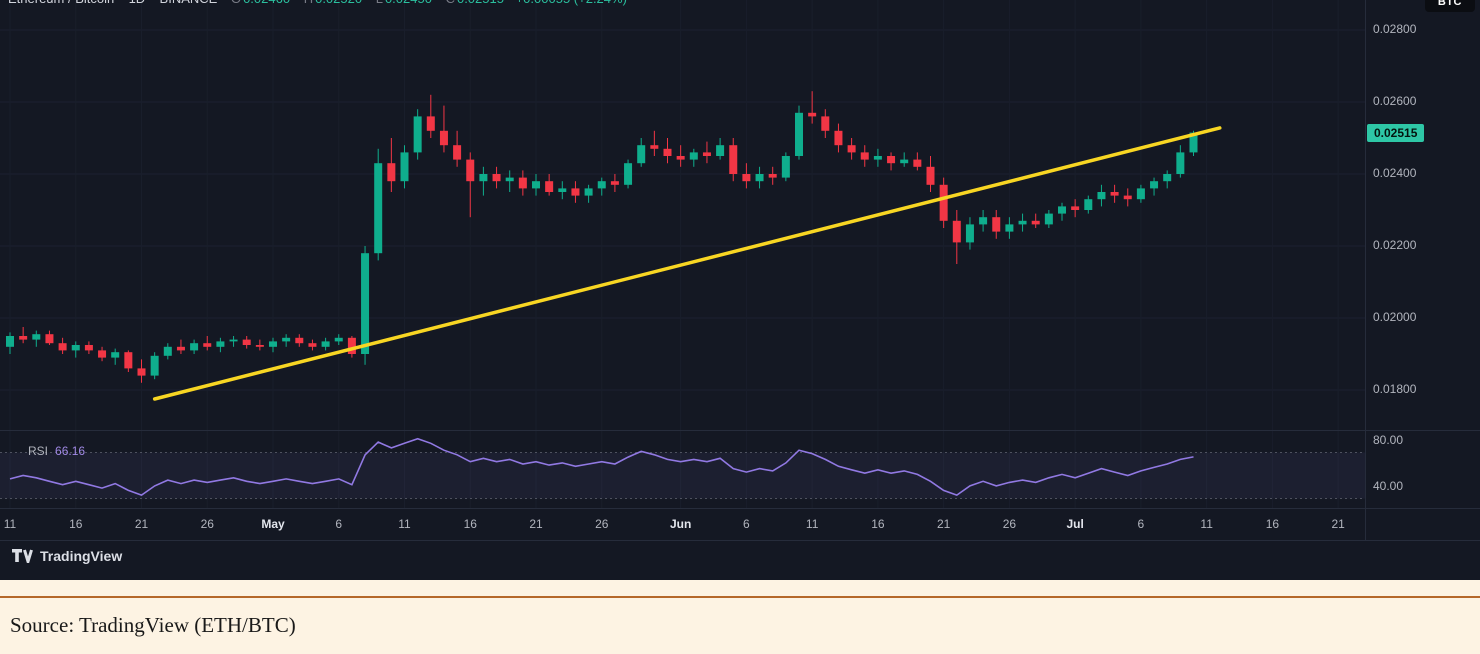 This screenshot has height=654, width=1480. What do you see at coordinates (22, 556) in the screenshot?
I see `tradingview-logo-icon` at bounding box center [22, 556].